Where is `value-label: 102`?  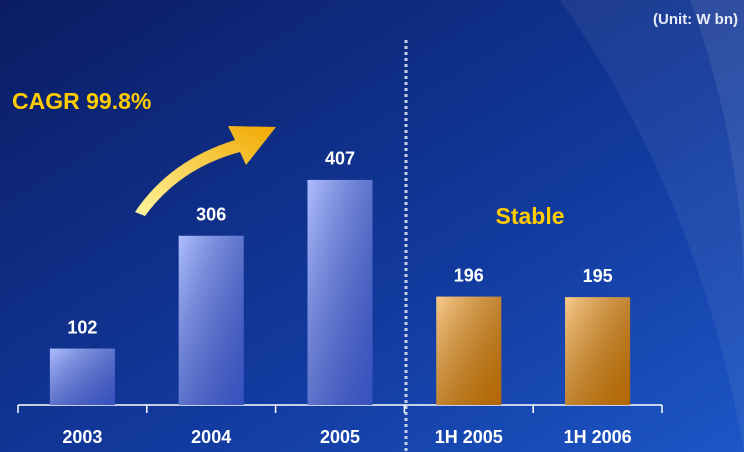 value-label: 102 is located at coordinates (82, 327).